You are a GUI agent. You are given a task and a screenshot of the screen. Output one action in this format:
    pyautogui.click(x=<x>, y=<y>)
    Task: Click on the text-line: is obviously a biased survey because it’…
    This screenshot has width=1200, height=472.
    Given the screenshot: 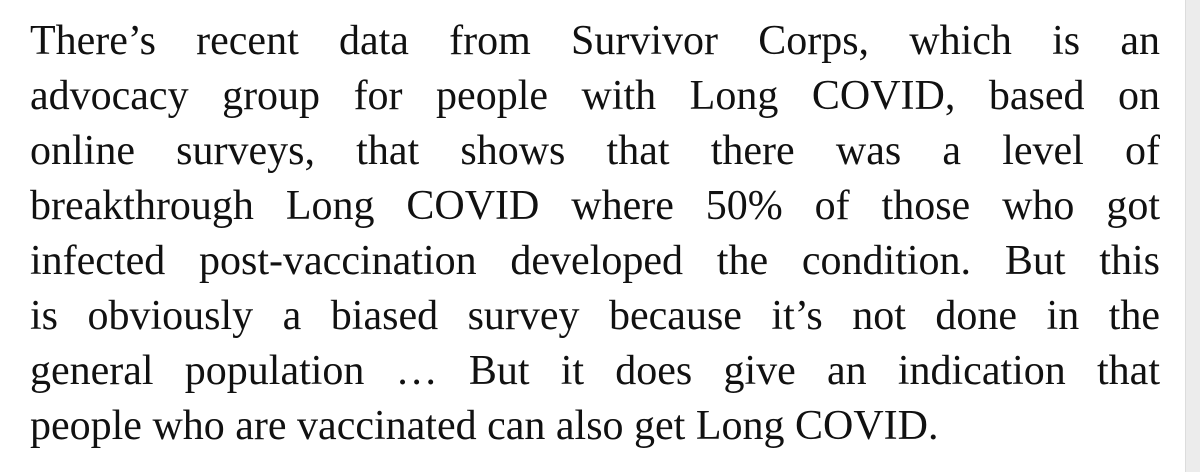 What is the action you would take?
    pyautogui.click(x=595, y=316)
    